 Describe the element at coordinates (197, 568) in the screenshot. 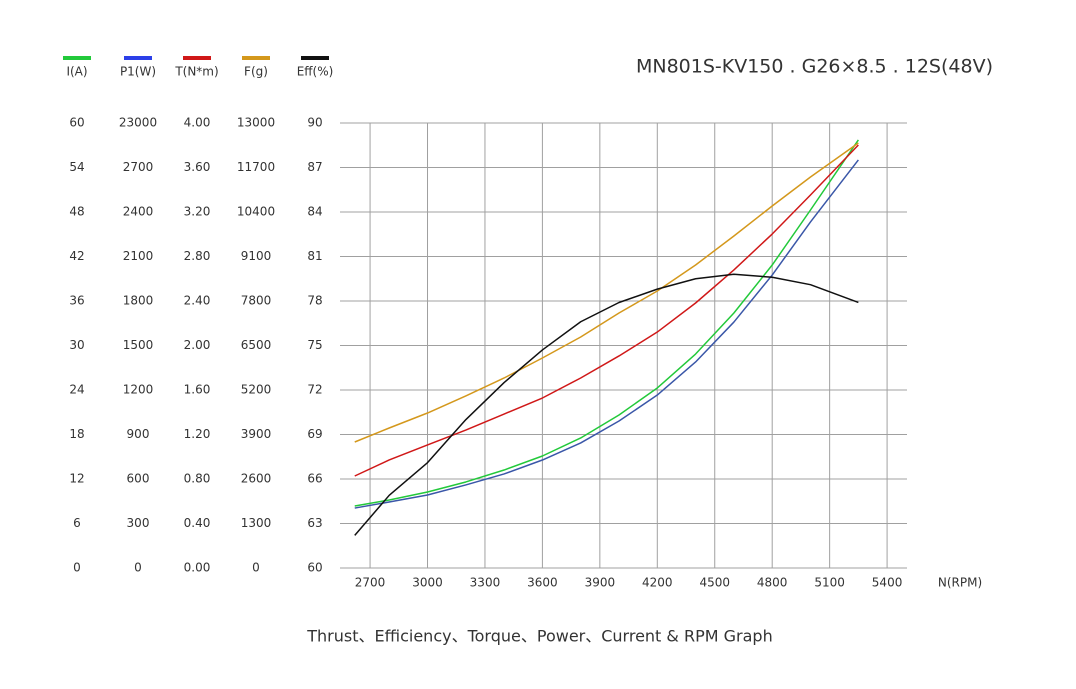

I see `y-tick-label: 0.00` at that location.